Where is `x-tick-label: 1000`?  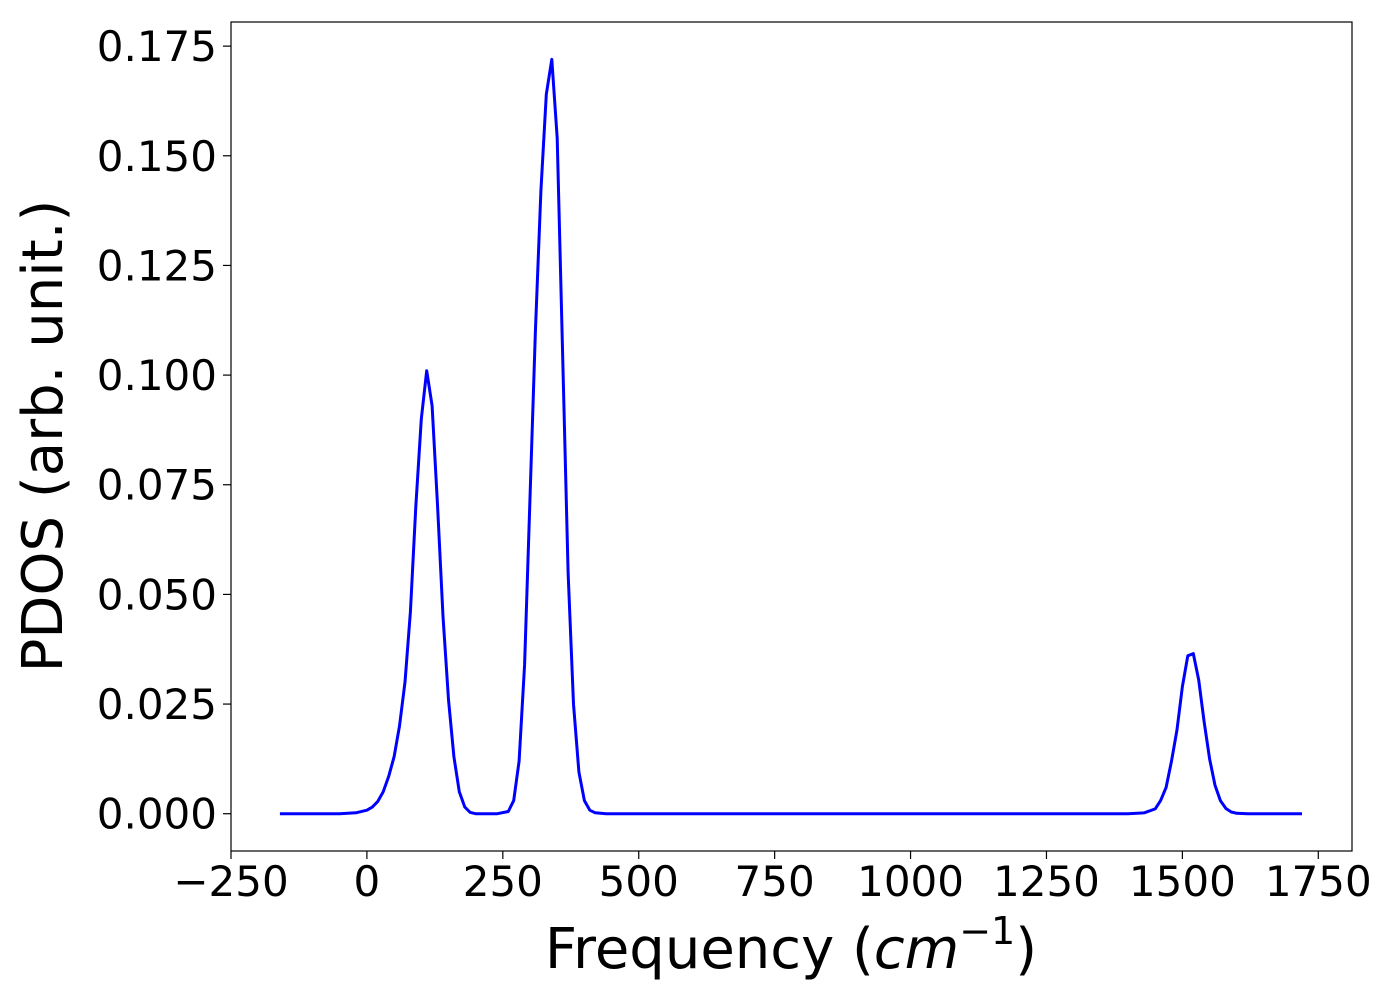 x-tick-label: 1000 is located at coordinates (910, 881).